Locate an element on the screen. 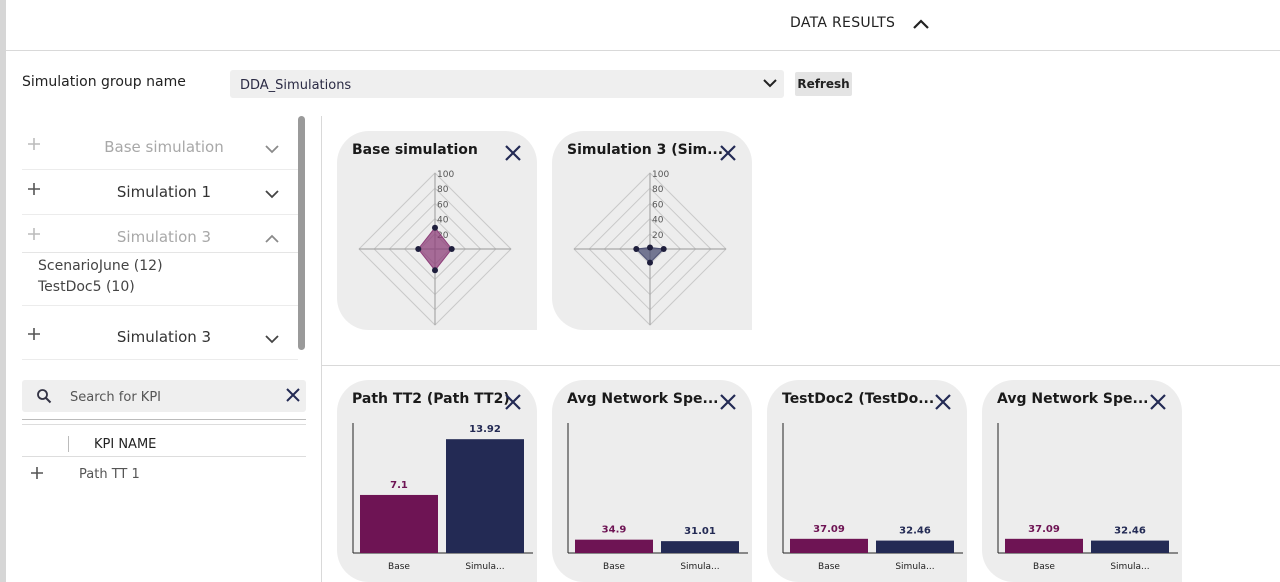 The width and height of the screenshot is (1280, 582). simulation-item: Simulation 3 is located at coordinates (160, 337).